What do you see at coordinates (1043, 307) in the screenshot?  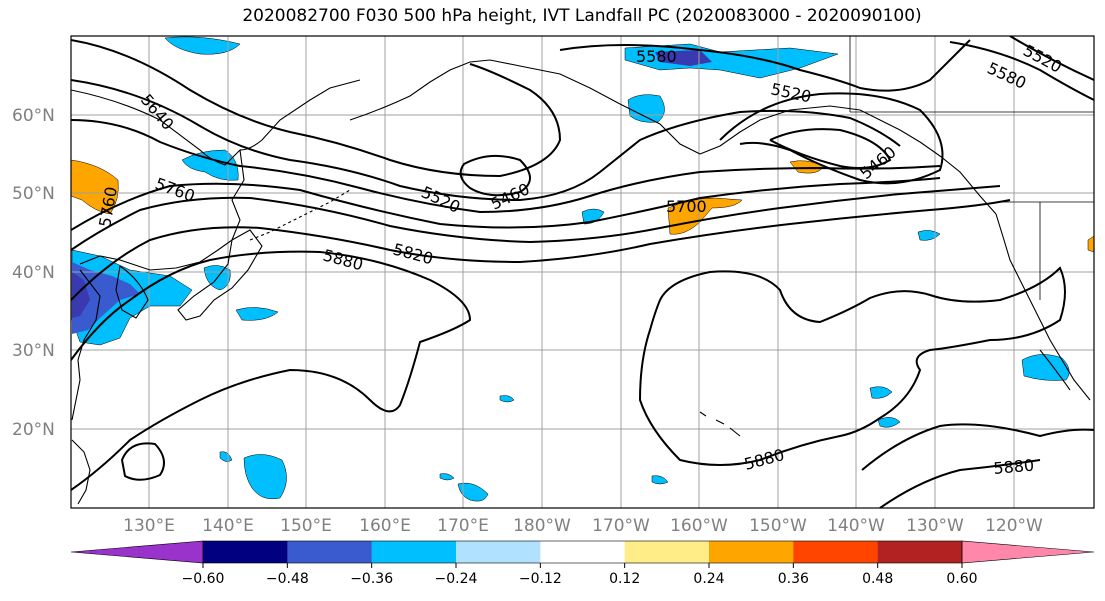 I see `northwest-america-coast` at bounding box center [1043, 307].